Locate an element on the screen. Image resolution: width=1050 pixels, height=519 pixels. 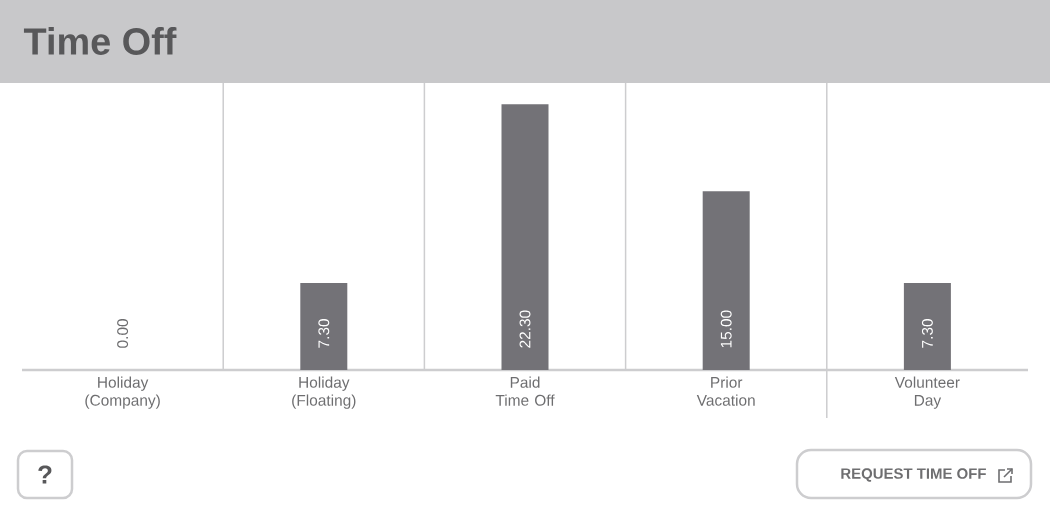
x-tick-label: Volunteer Day is located at coordinates (927, 392).